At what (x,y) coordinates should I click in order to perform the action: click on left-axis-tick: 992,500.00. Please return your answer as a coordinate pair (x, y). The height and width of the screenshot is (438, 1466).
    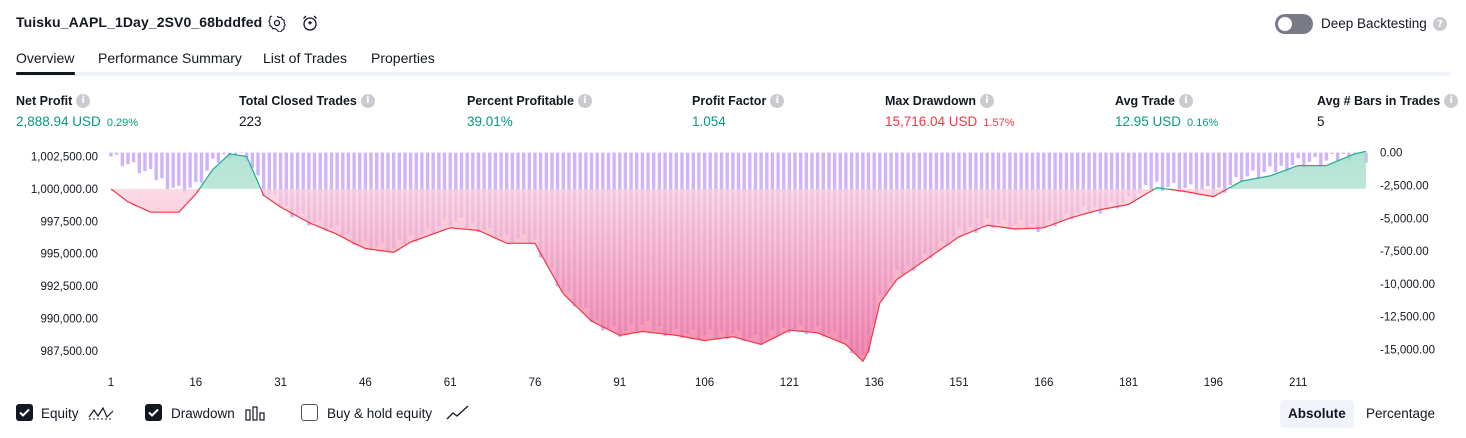
    Looking at the image, I should click on (69, 287).